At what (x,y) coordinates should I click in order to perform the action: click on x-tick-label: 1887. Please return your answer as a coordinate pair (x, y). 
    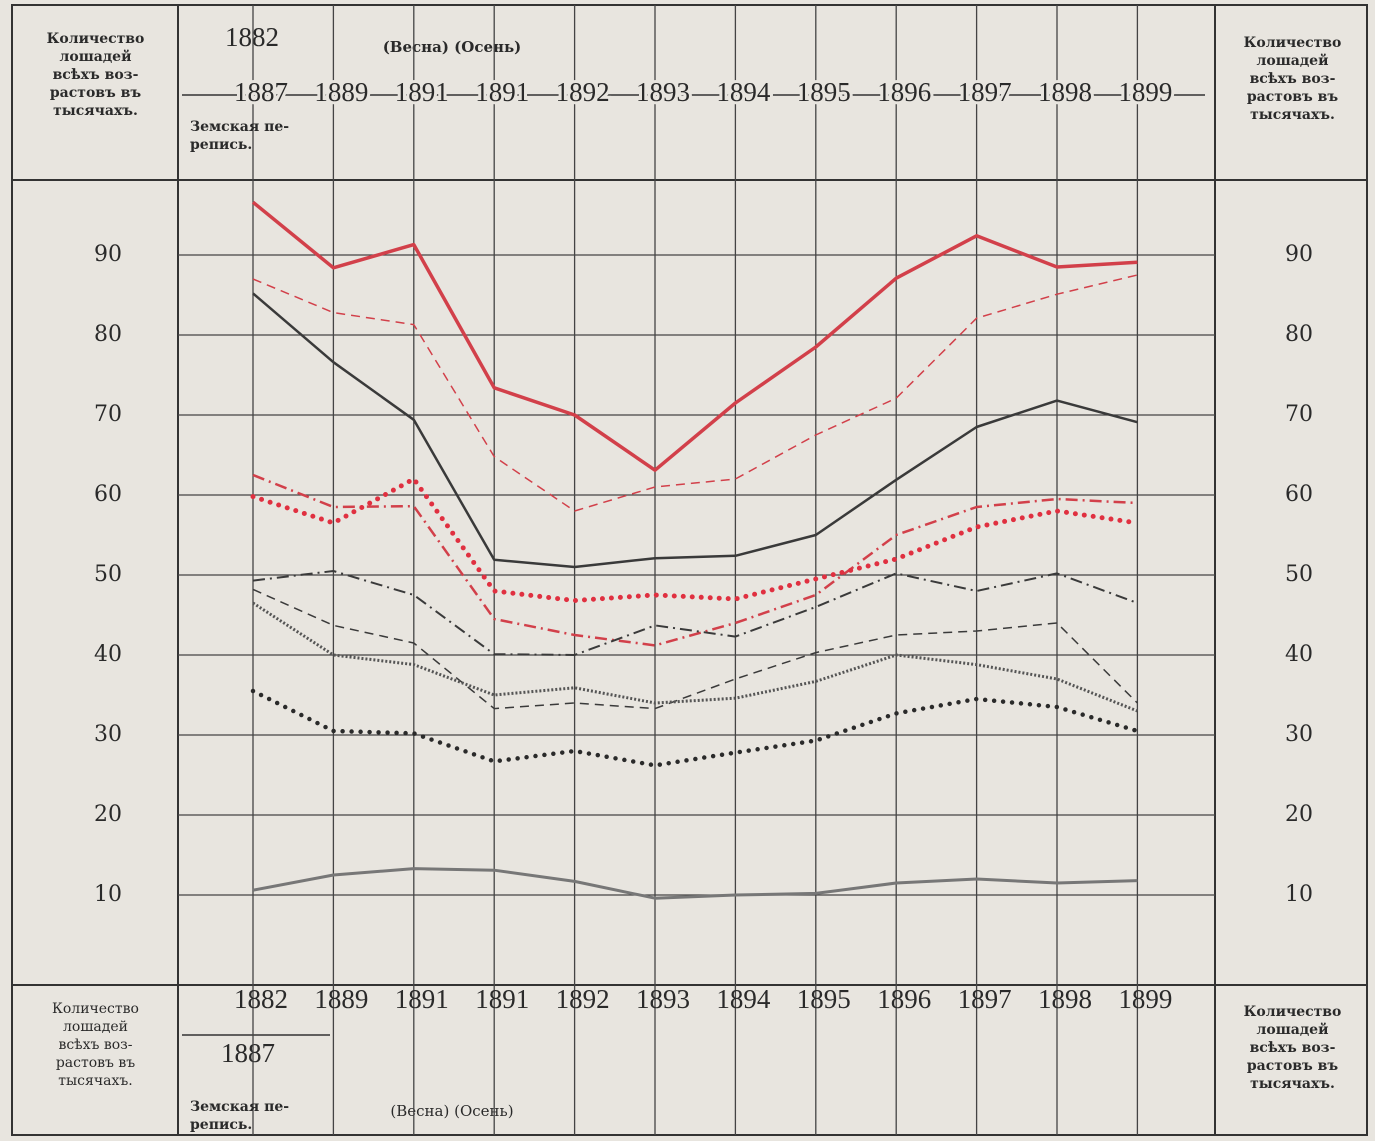
    Looking at the image, I should click on (261, 92).